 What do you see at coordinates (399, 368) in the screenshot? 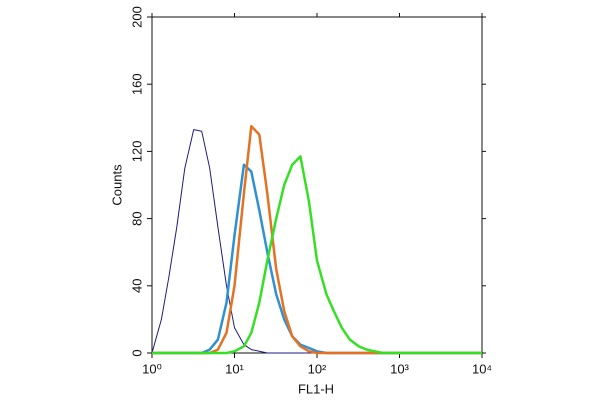
I see `x-tick-label: 10³` at bounding box center [399, 368].